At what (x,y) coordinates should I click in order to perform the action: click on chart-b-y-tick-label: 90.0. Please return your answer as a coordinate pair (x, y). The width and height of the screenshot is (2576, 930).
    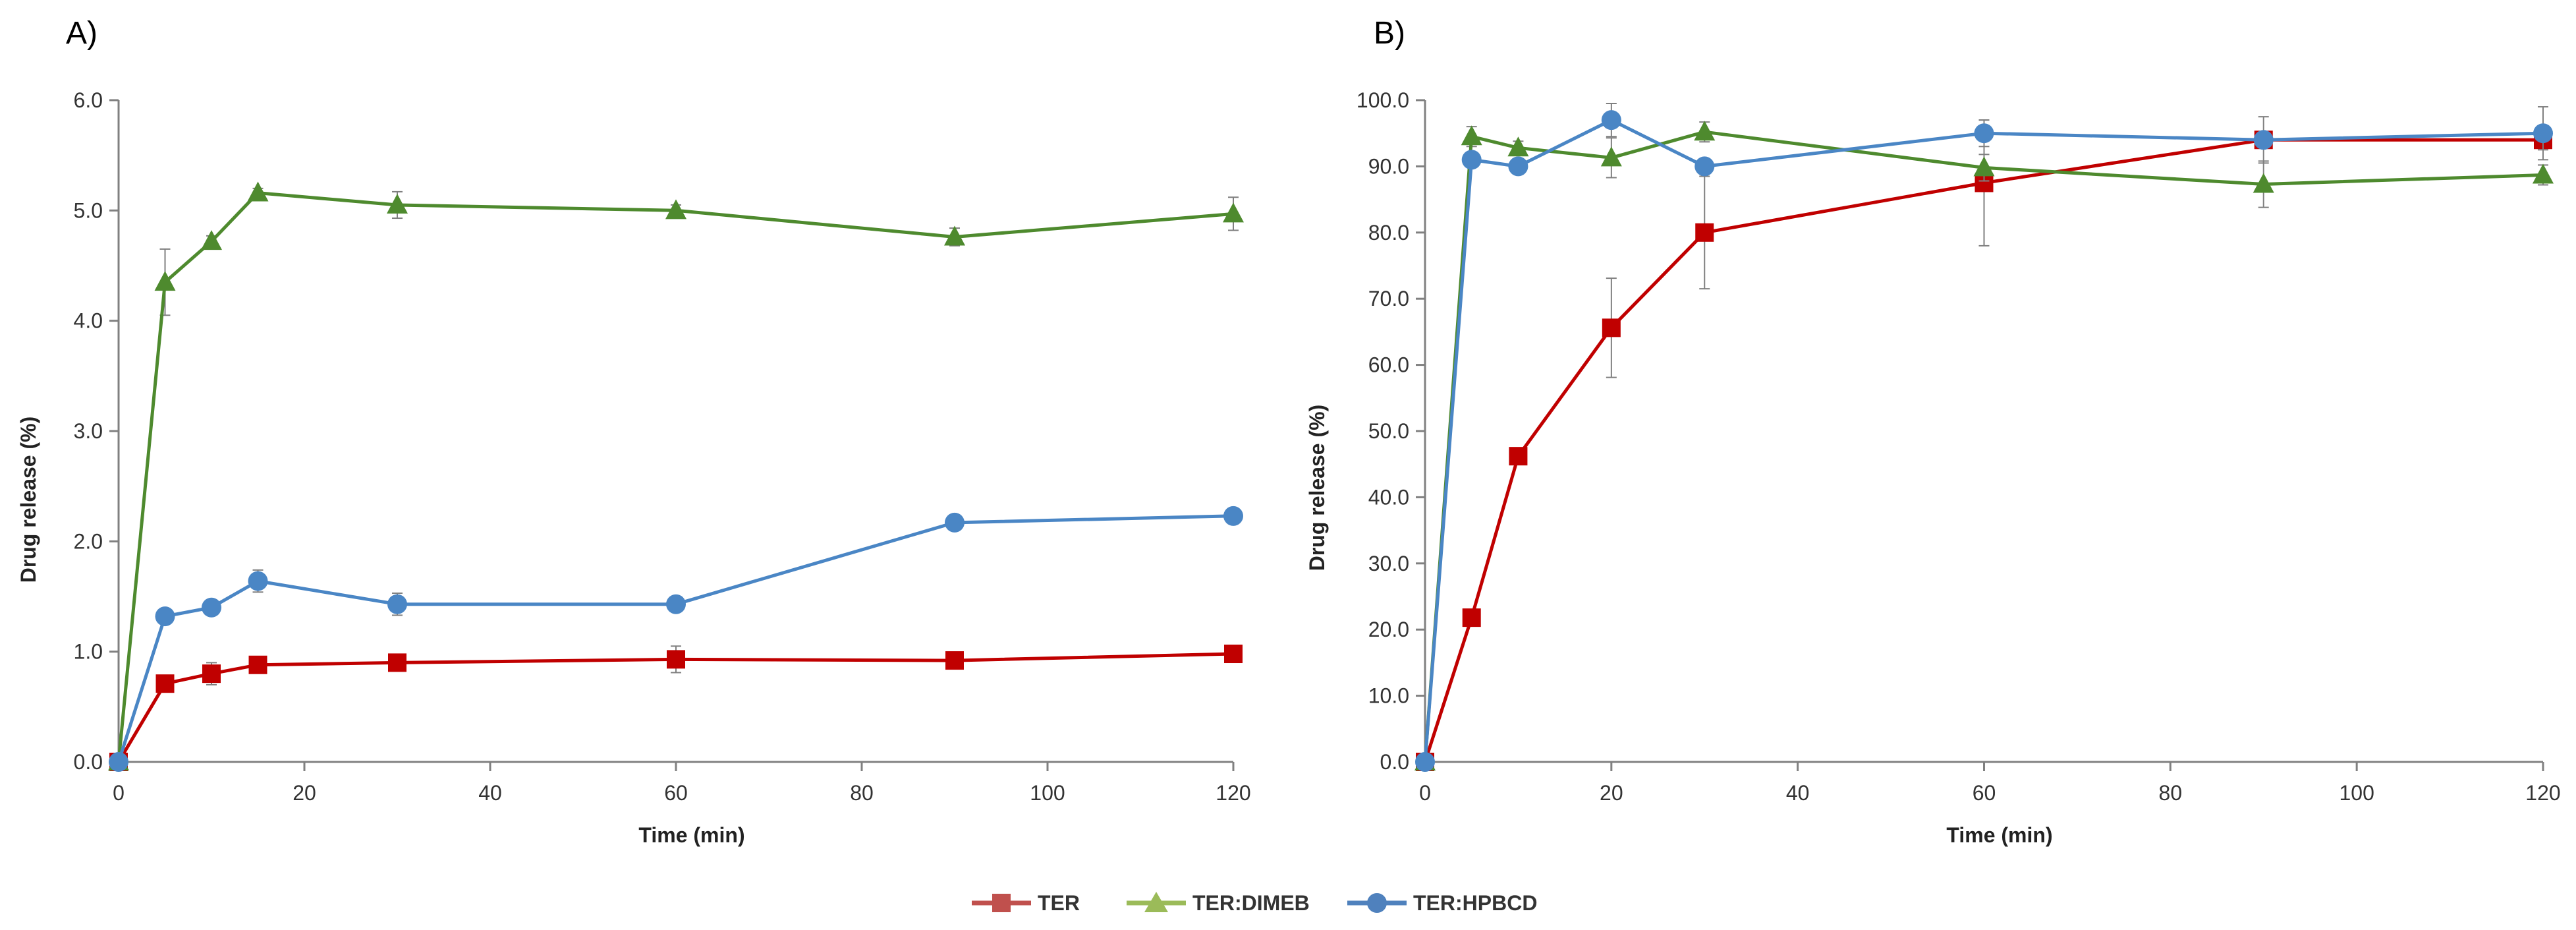
    Looking at the image, I should click on (1388, 166).